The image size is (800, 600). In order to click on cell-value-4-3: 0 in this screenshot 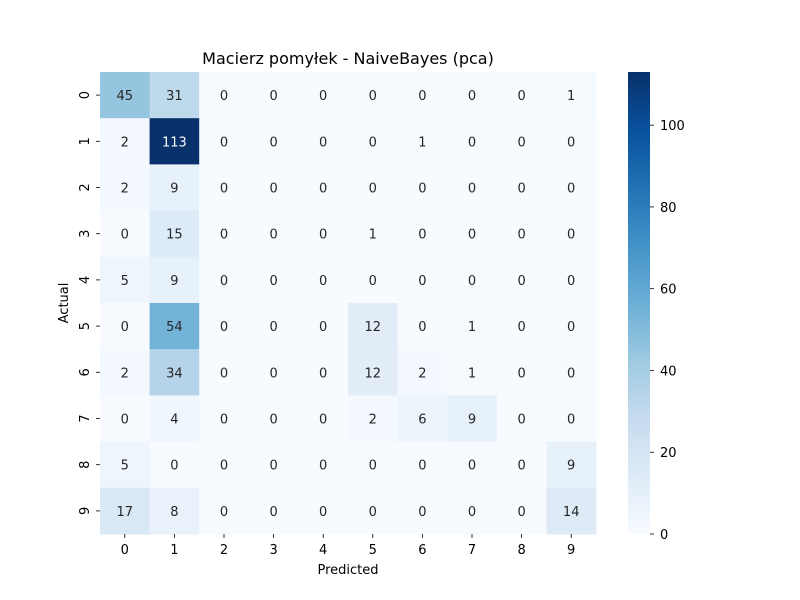, I will do `click(273, 281)`.